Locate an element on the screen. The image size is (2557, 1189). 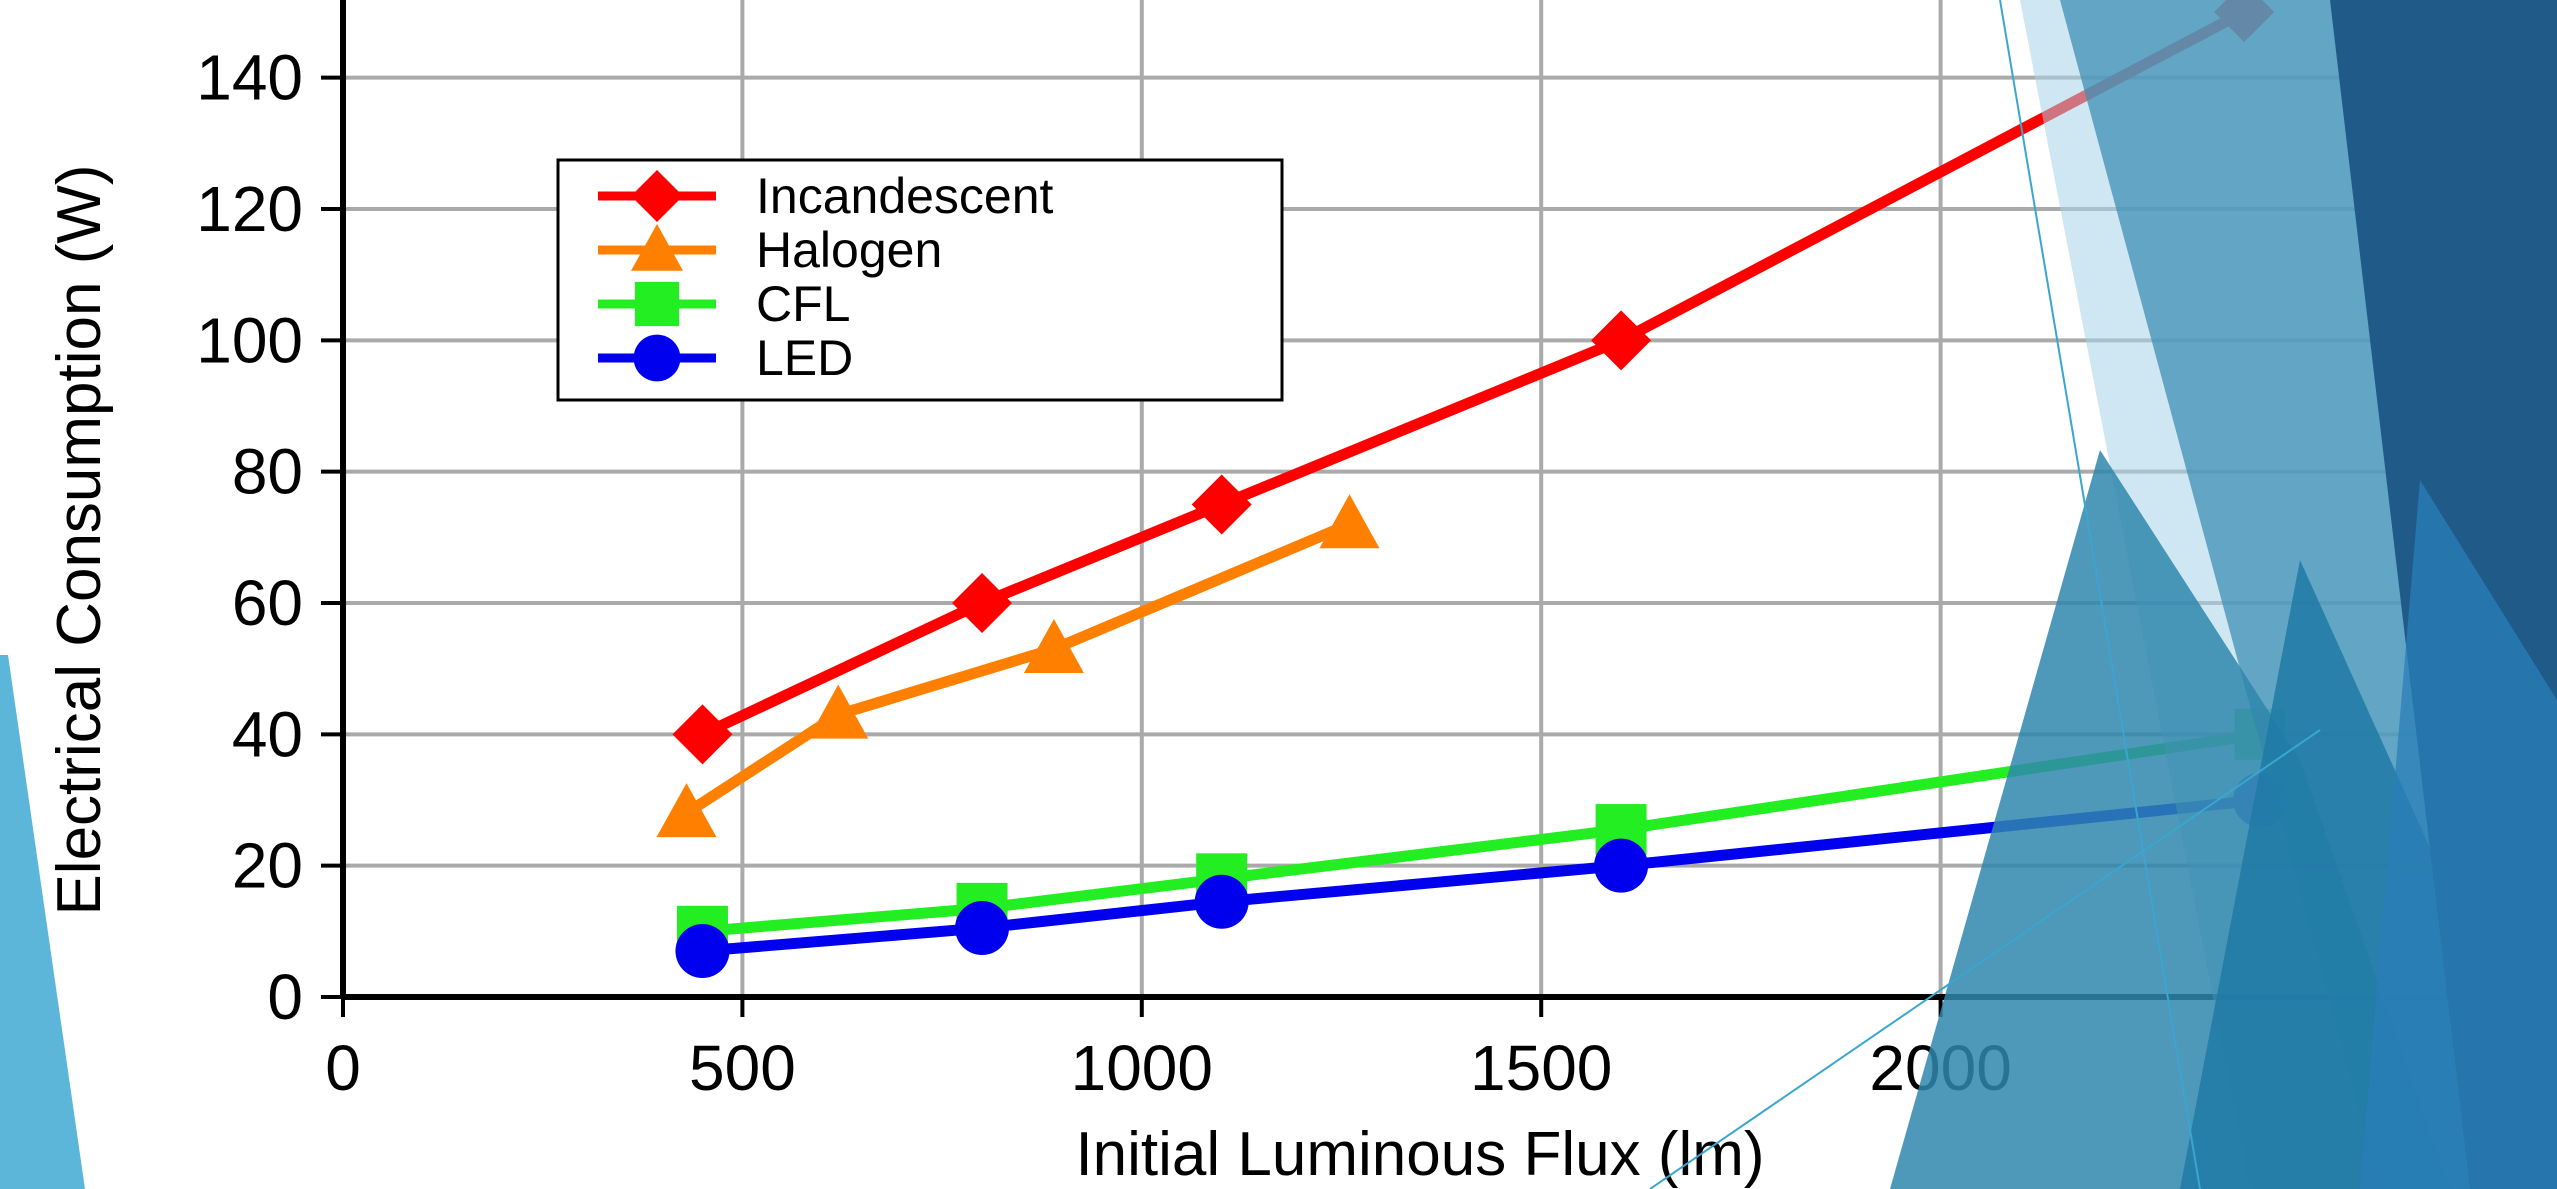
legend-item: Halogen is located at coordinates (770, 250).